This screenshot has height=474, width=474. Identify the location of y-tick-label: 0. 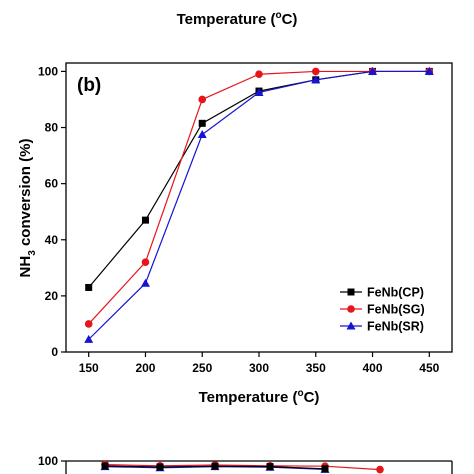
(54, 352).